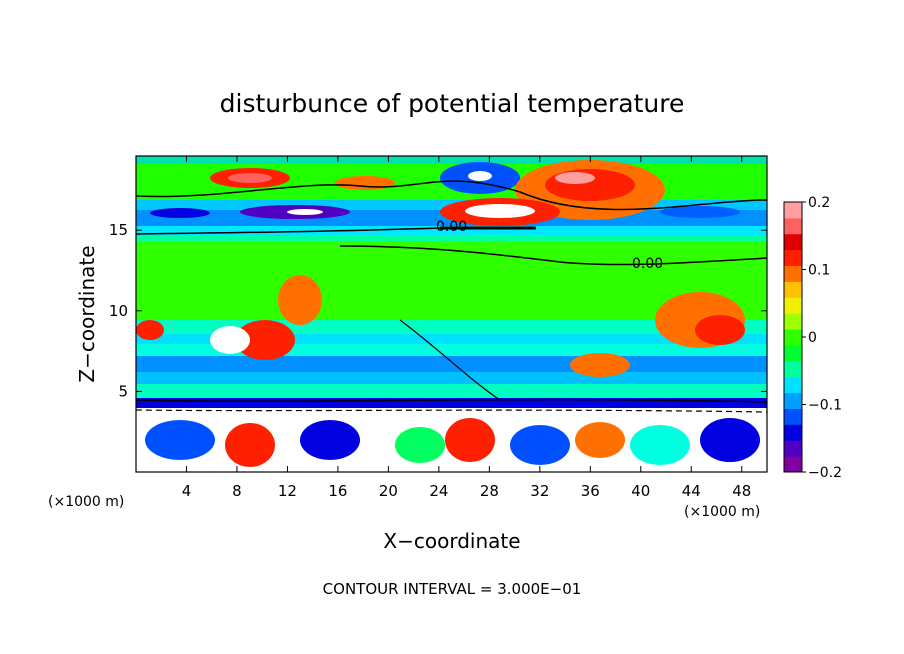  Describe the element at coordinates (825, 406) in the screenshot. I see `colorbar-tick-label: −0.1` at that location.